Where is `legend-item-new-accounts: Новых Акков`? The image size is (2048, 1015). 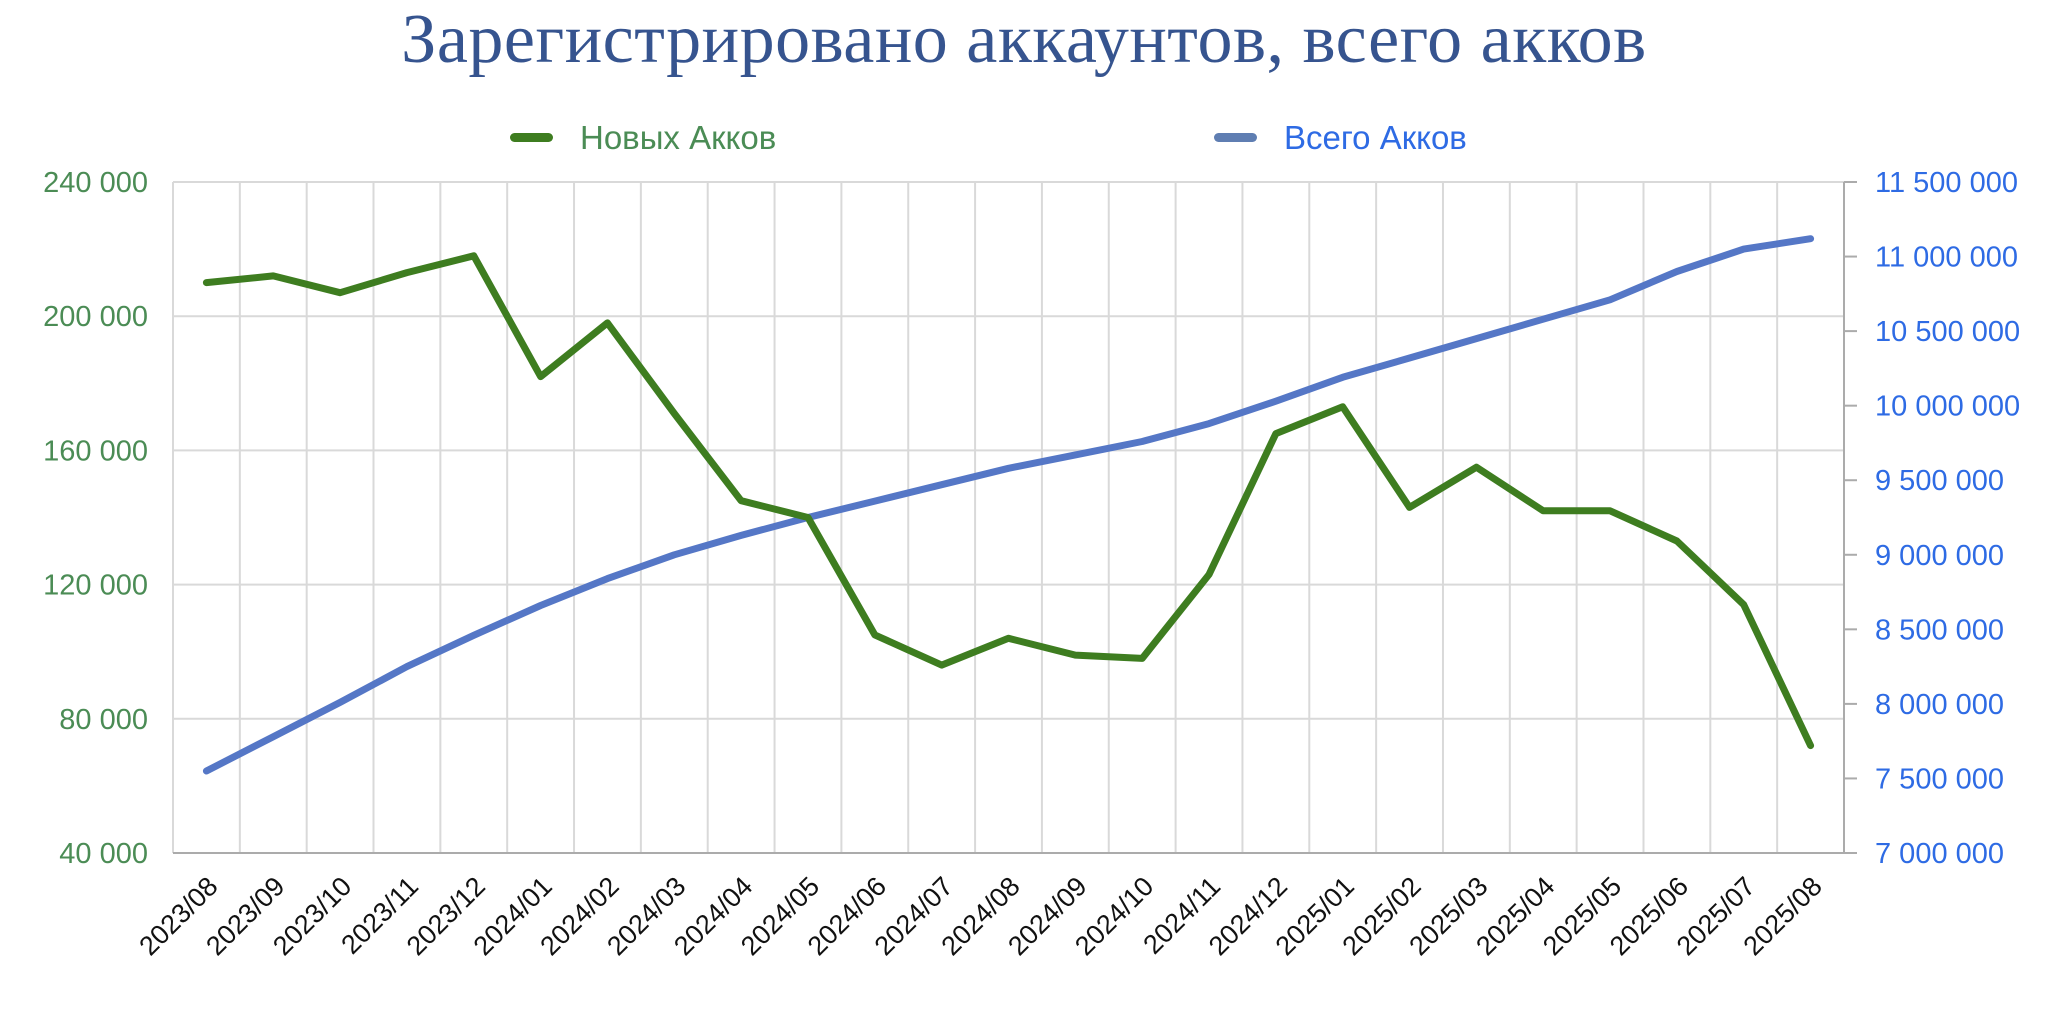 legend-item-new-accounts: Новых Акков is located at coordinates (643, 137).